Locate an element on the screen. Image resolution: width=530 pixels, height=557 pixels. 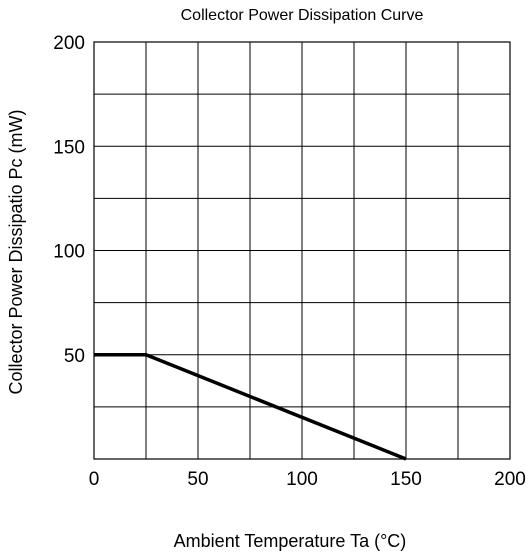
power-derating-line is located at coordinates (250, 407).